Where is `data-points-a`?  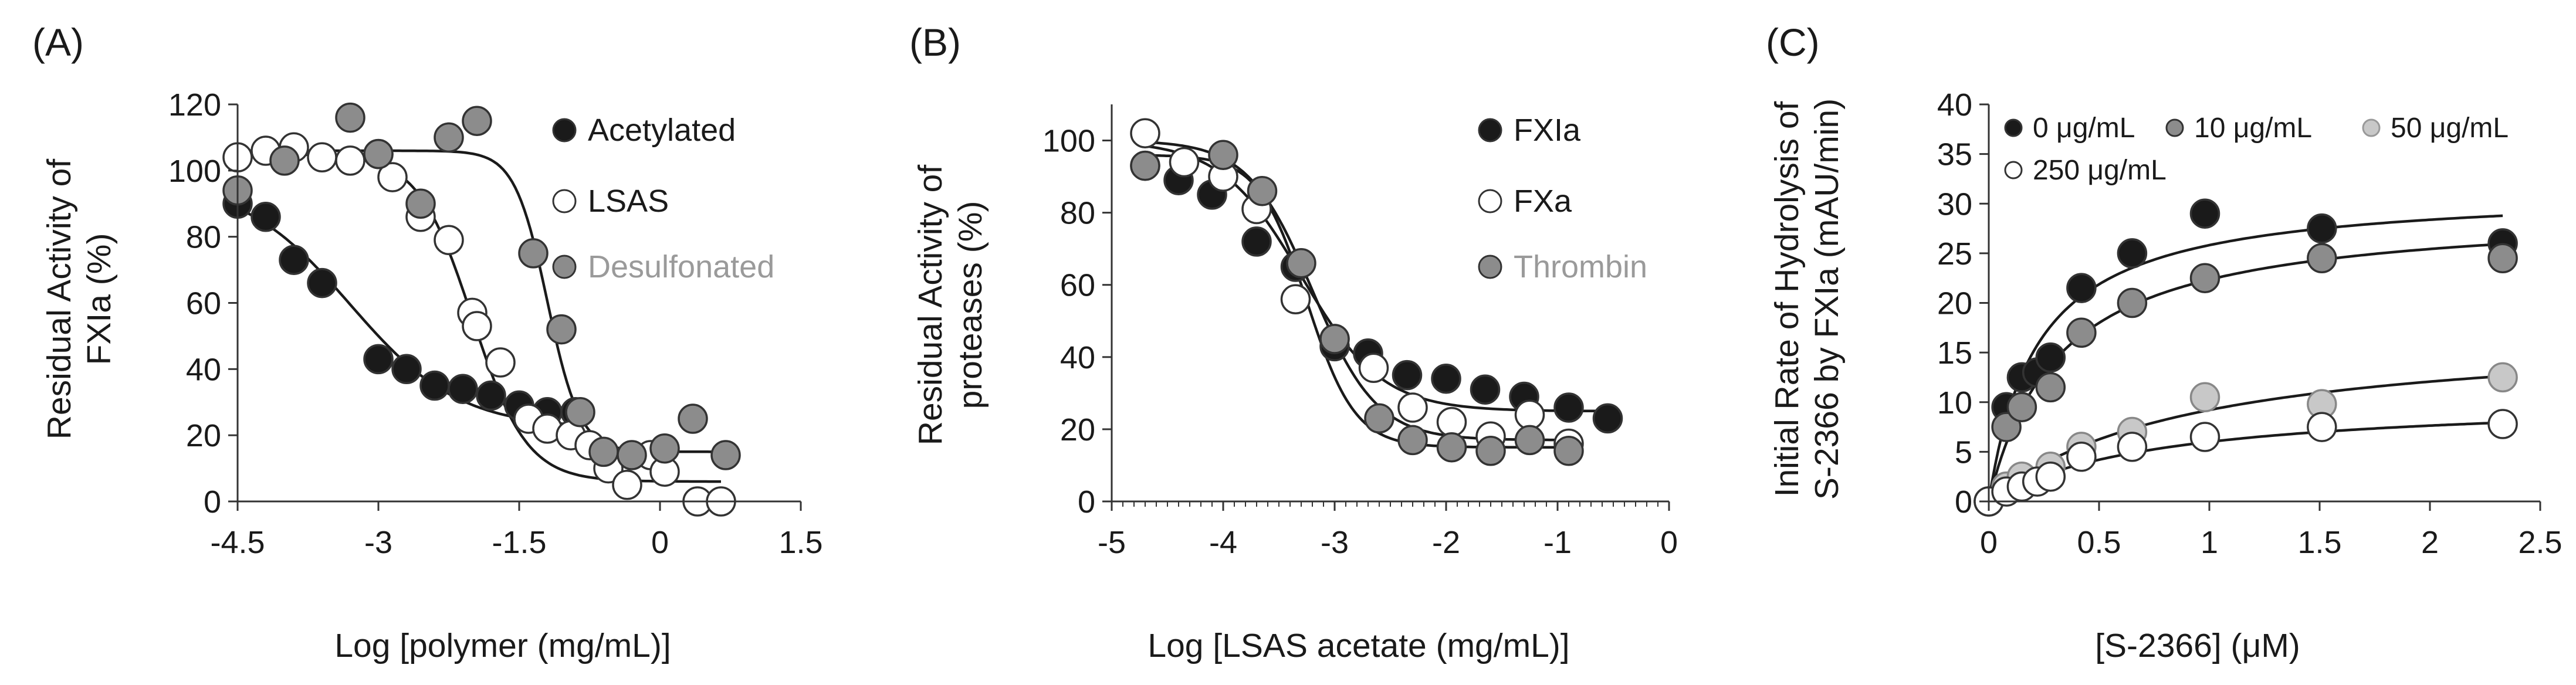
data-points-a is located at coordinates (481, 309).